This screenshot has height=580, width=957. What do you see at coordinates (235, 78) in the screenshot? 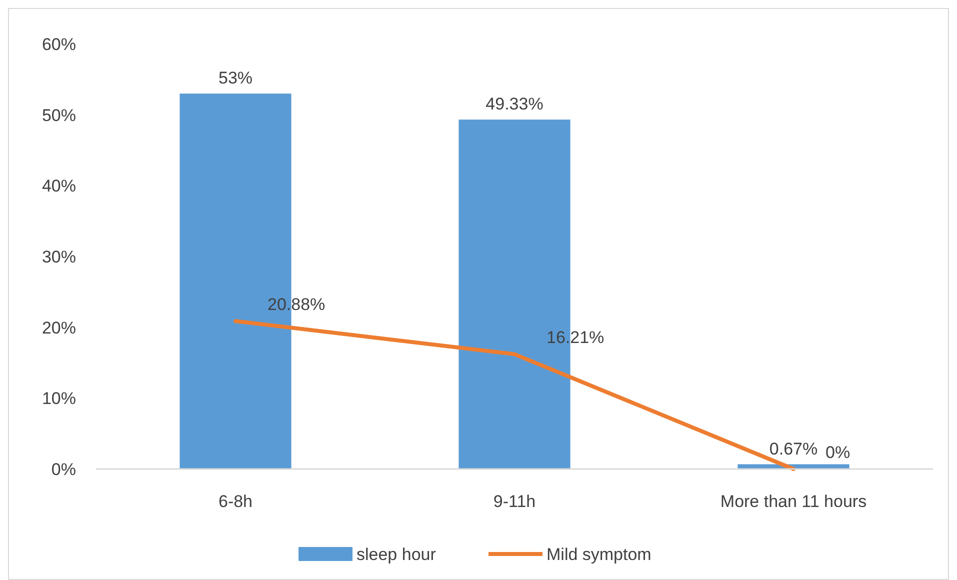
I see `data-label: 53%` at bounding box center [235, 78].